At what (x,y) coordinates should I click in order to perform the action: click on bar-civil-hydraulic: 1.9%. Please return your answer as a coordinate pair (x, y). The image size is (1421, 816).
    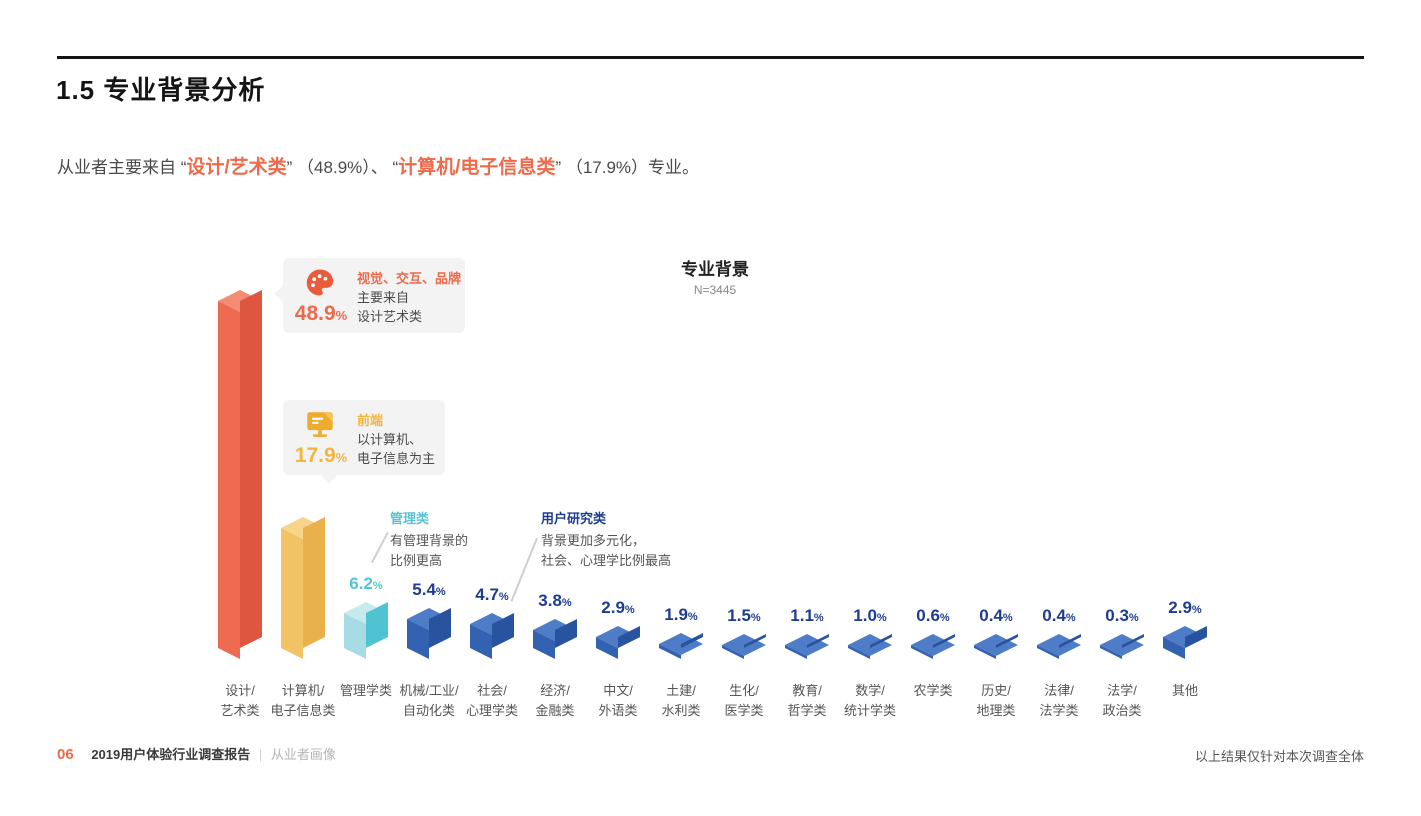
    Looking at the image, I should click on (681, 632).